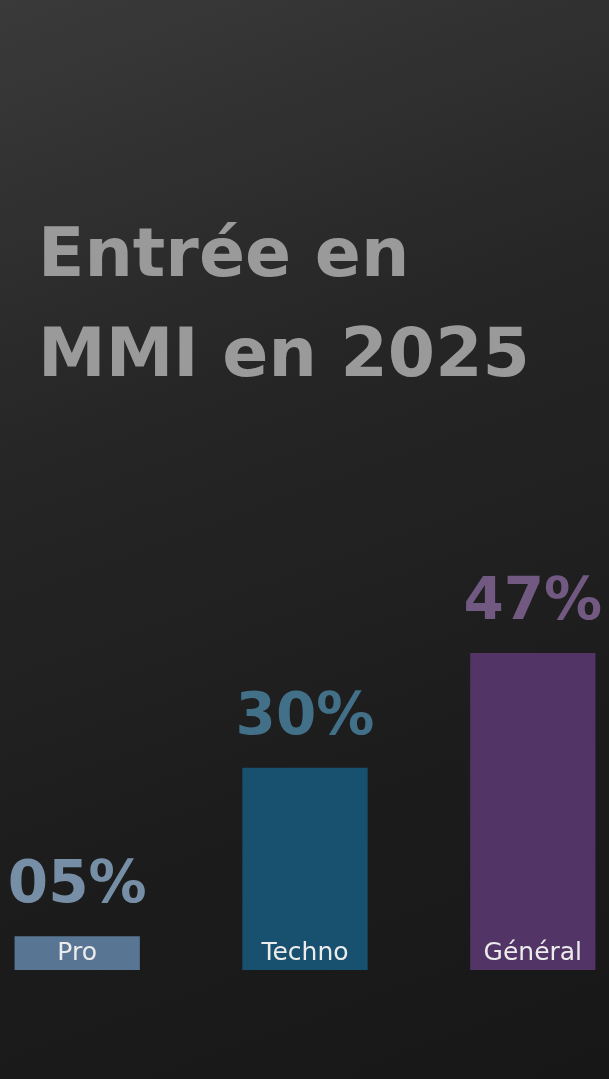 This screenshot has height=1079, width=609. I want to click on data-label: 30%, so click(305, 713).